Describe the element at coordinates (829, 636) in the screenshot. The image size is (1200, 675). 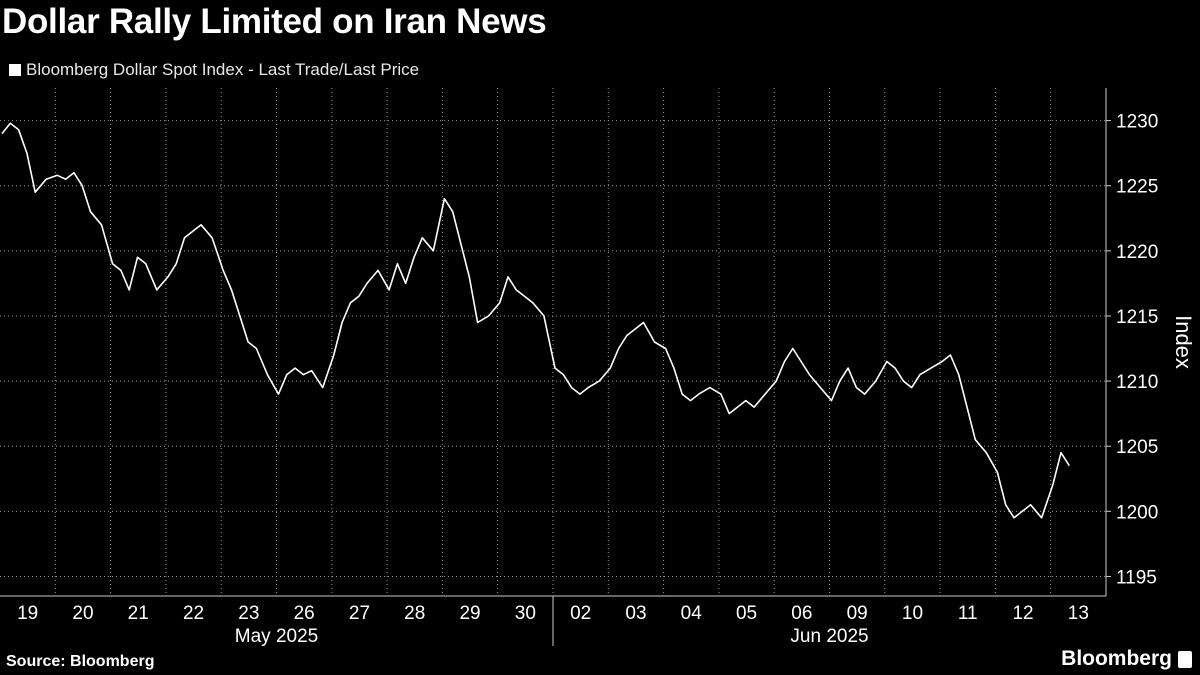
I see `month-label: Jun 2025` at that location.